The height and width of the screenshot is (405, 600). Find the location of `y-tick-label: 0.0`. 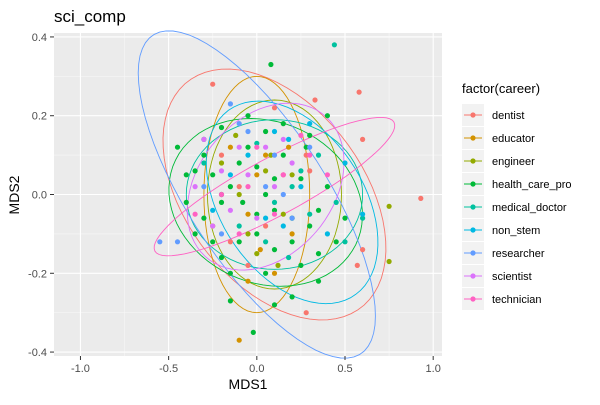

y-tick-label: 0.0 is located at coordinates (39, 196).